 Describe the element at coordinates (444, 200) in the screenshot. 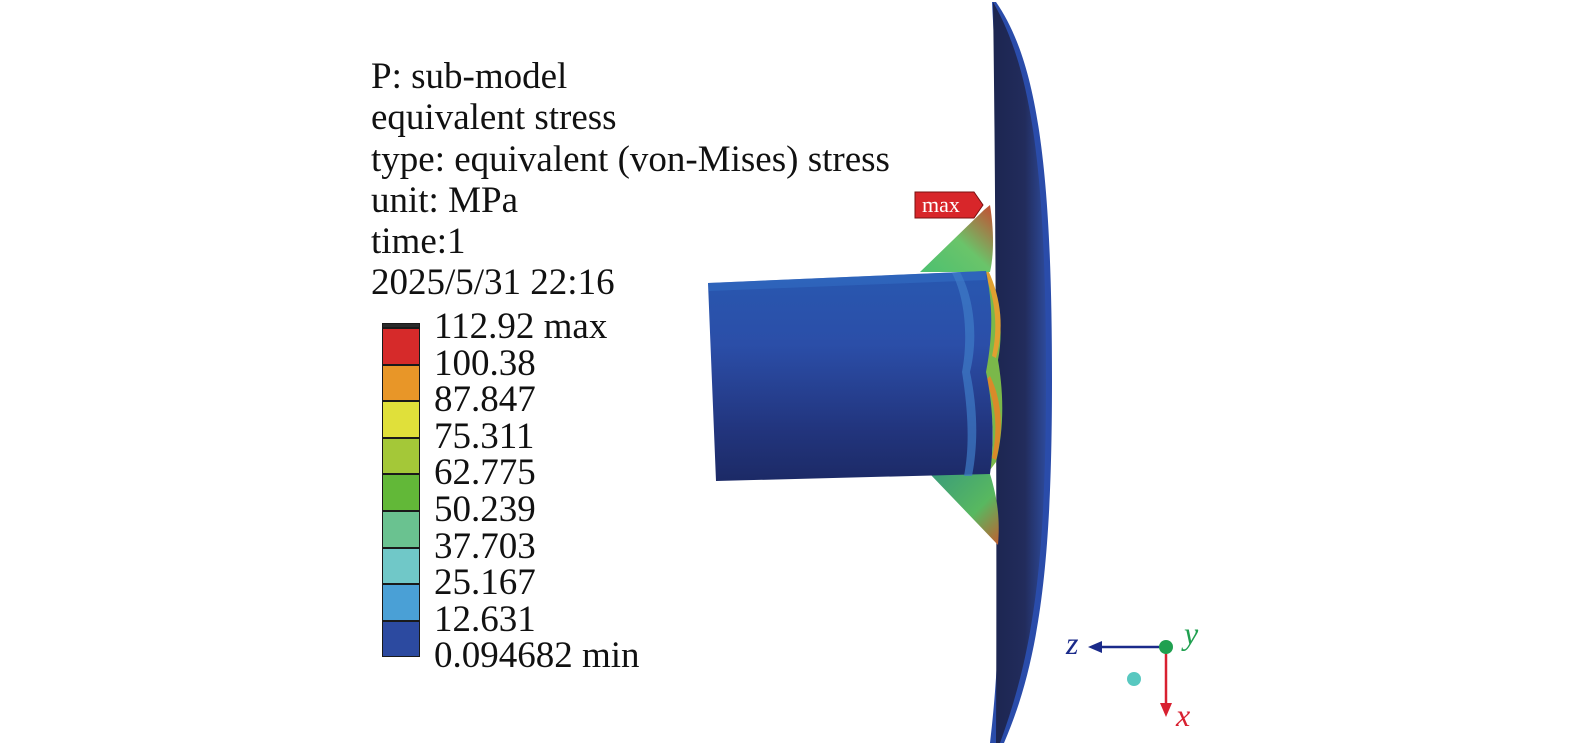

I see `result-unit: unit: MPa` at that location.